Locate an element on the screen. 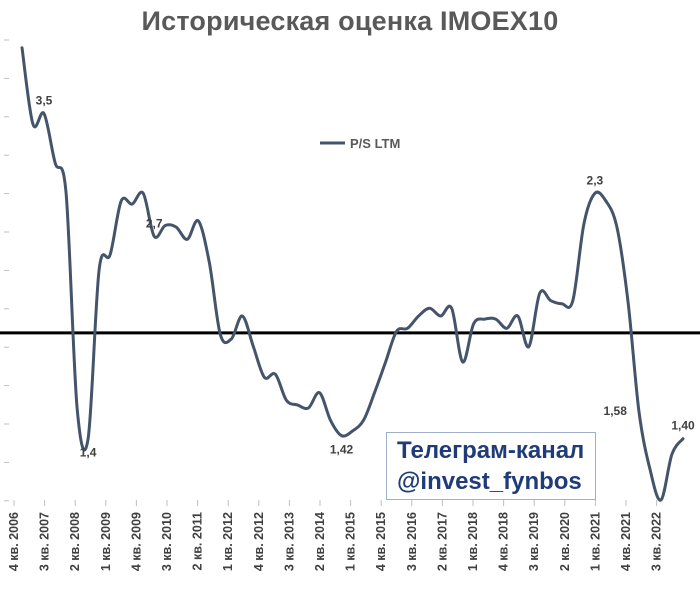 This screenshot has height=602, width=700. data-label: 2,3 is located at coordinates (595, 180).